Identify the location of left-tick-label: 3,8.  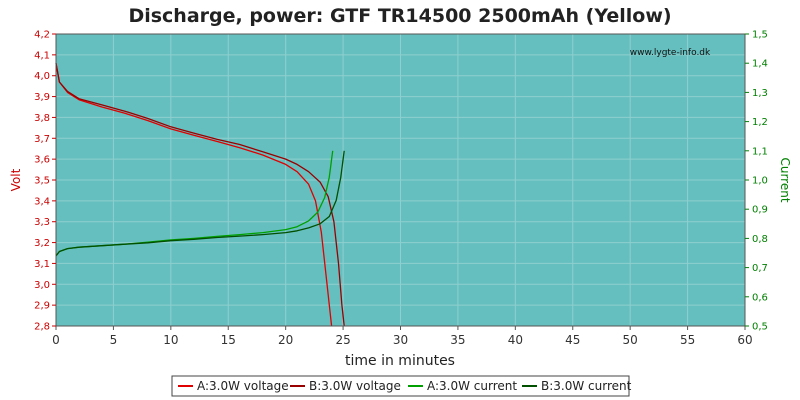
(42, 118).